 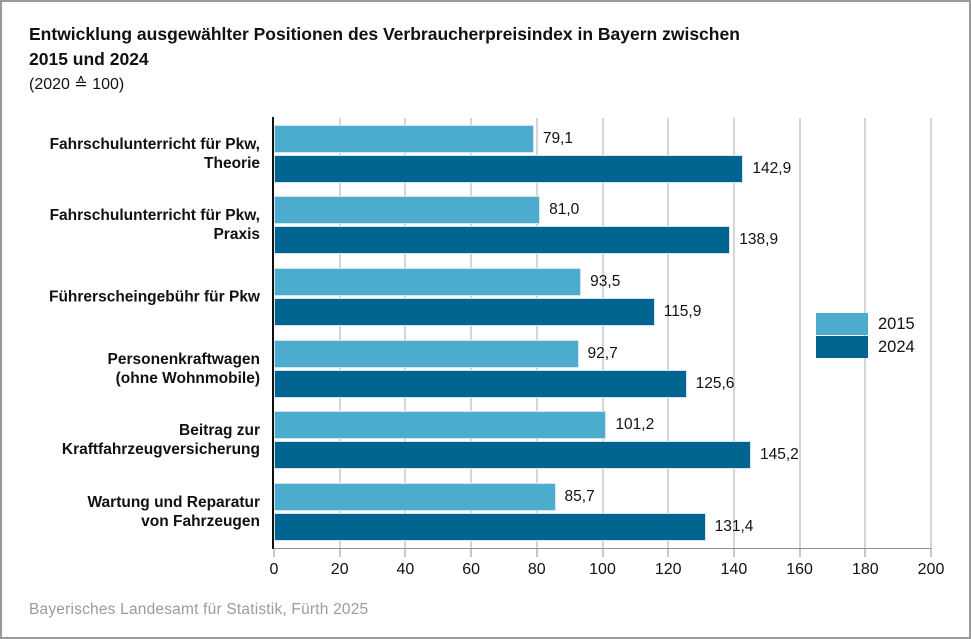 I want to click on bar-line: 145,2, so click(x=602, y=455).